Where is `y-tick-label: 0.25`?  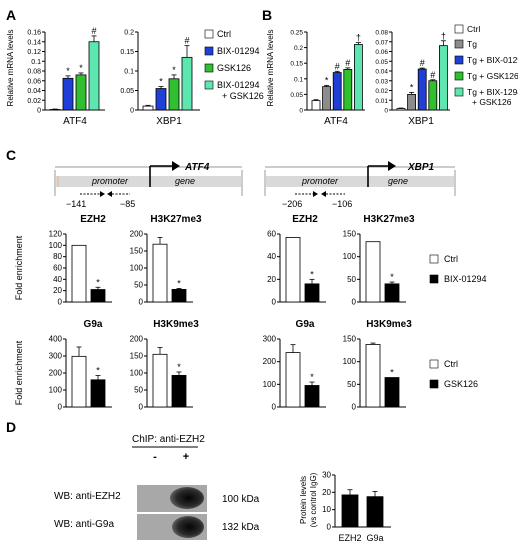 y-tick-label: 0.25 is located at coordinates (296, 33).